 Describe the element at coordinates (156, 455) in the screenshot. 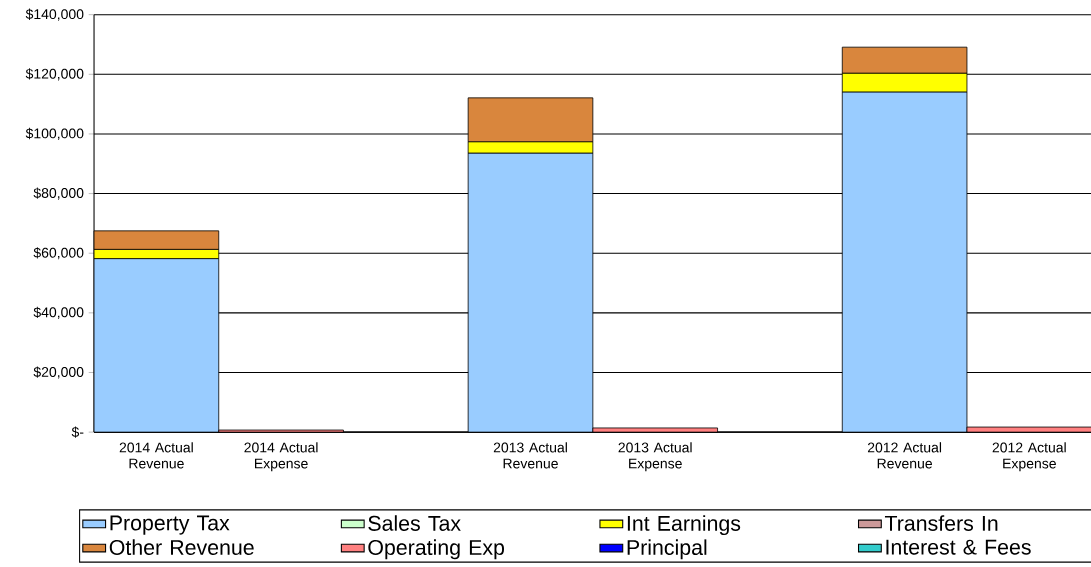

I see `x-tick-label: 2014 Actual Revenue` at that location.